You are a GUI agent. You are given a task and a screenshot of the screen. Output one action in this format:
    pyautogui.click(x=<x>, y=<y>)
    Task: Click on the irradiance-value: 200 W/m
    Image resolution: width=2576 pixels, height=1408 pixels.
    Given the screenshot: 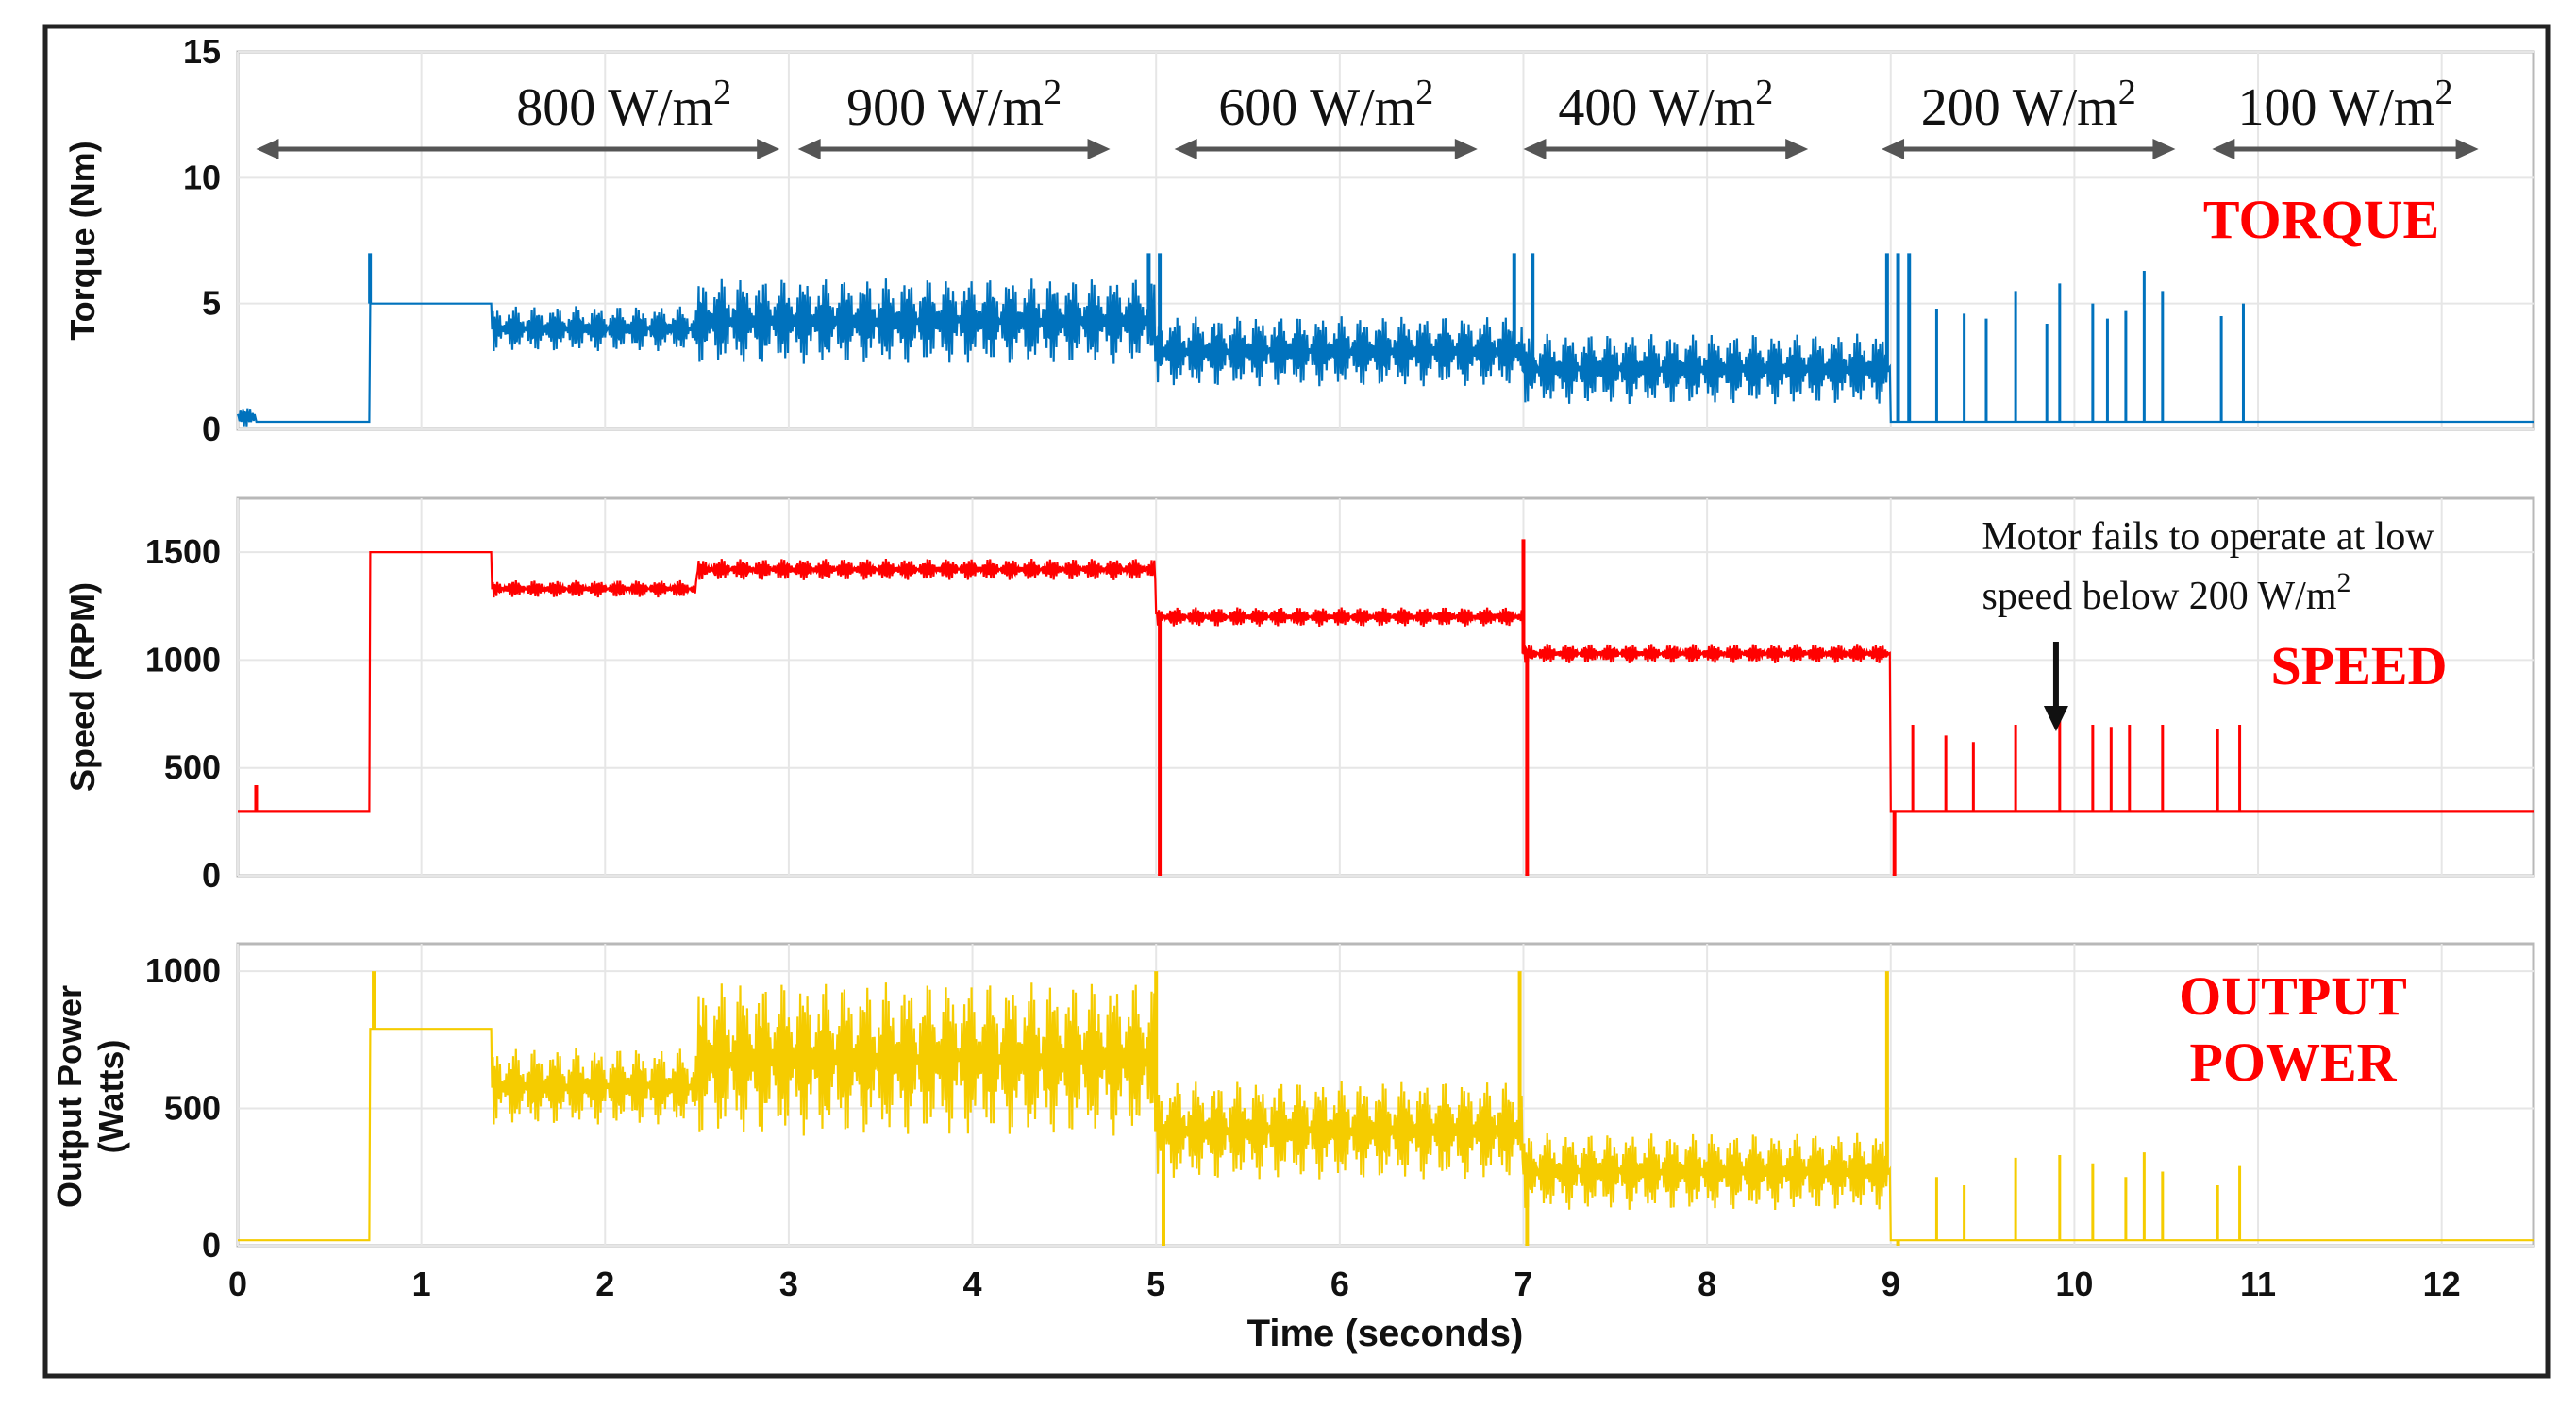 What is the action you would take?
    pyautogui.click(x=2019, y=107)
    